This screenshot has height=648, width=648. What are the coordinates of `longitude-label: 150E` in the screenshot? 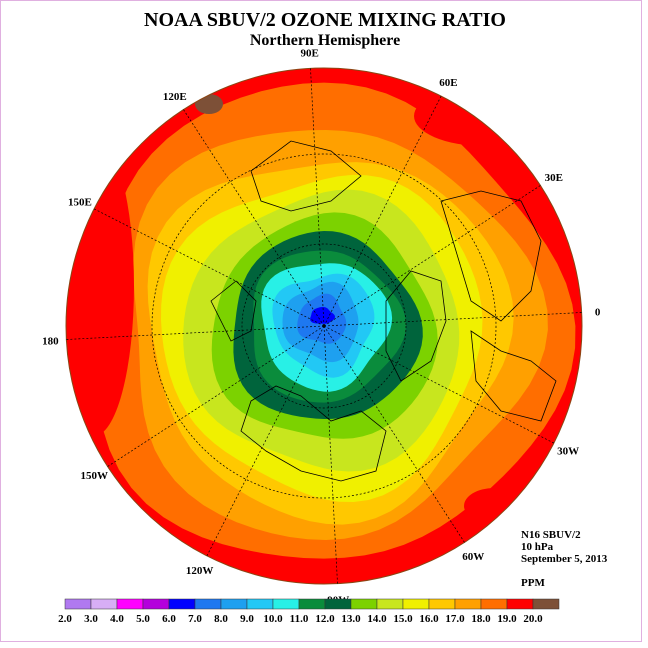 It's located at (80, 203).